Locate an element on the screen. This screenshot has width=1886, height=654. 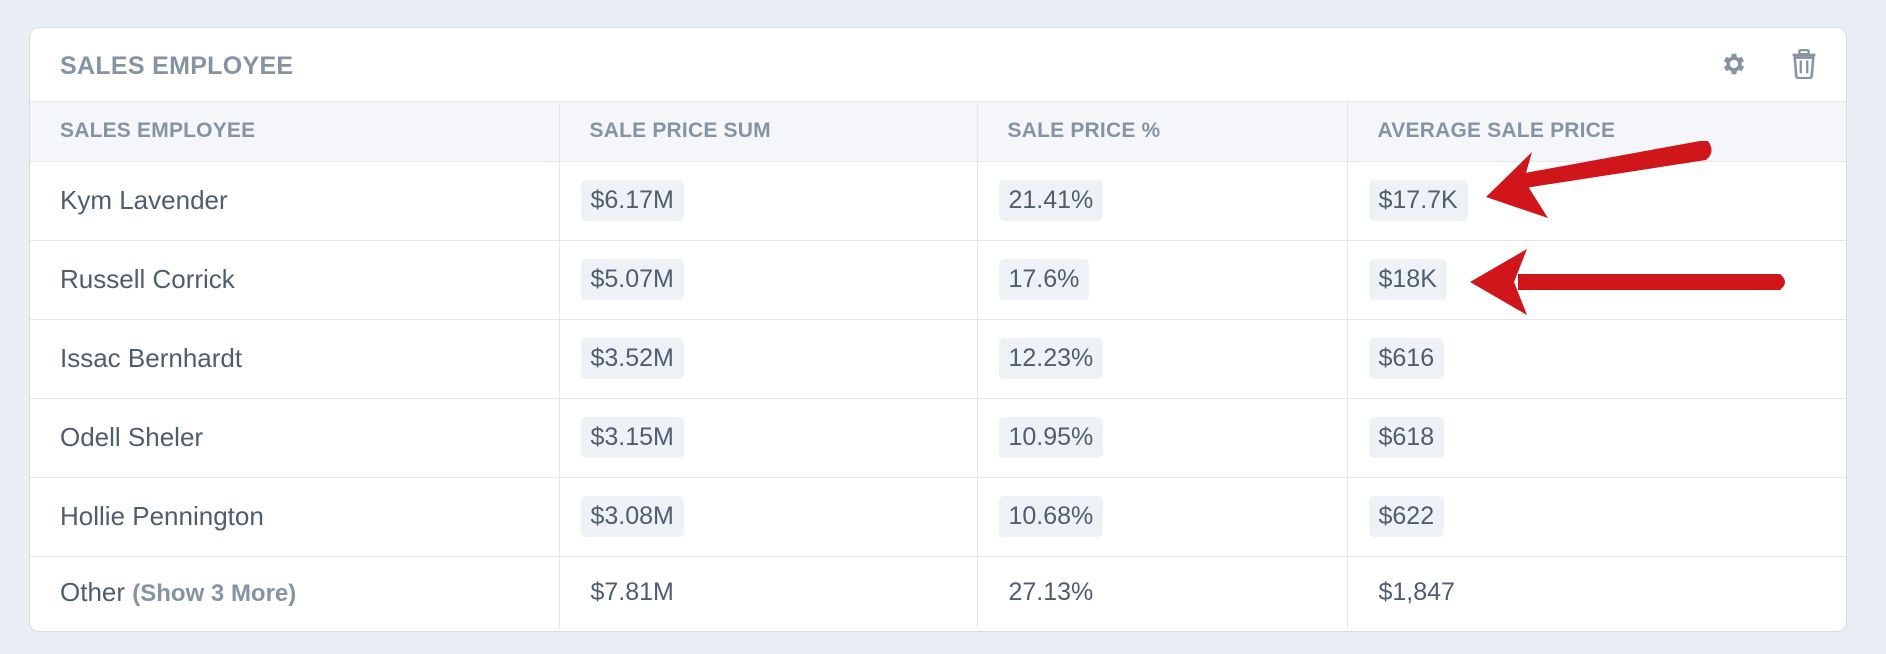
employee-name: Hollie Pennington is located at coordinates (295, 517).